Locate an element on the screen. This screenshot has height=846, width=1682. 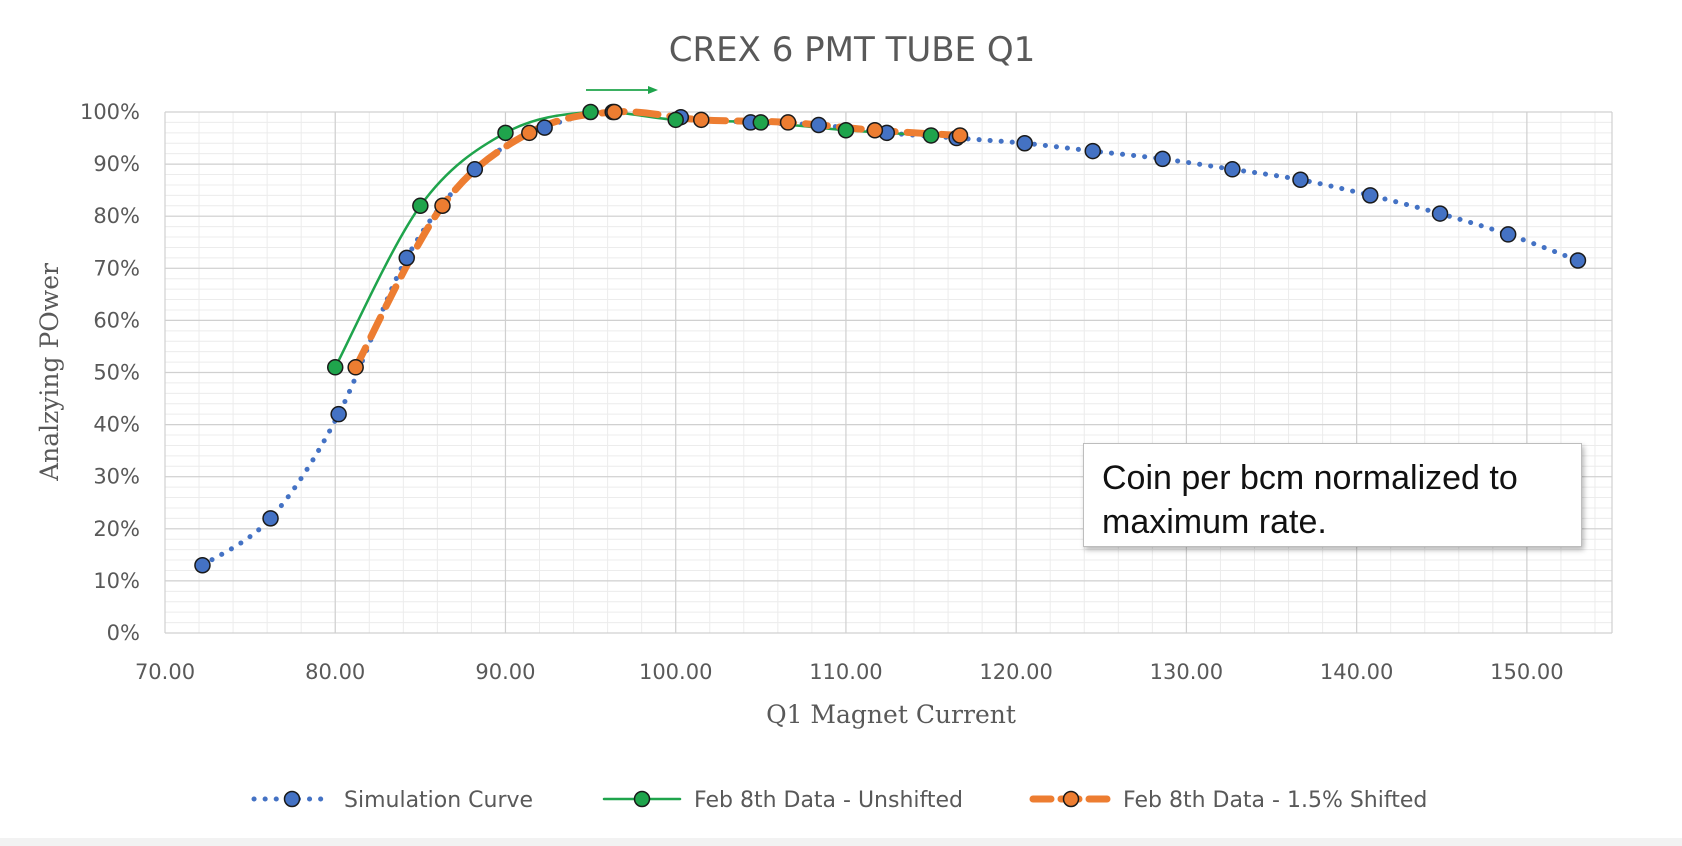
y-tick-label: 30% is located at coordinates (116, 477).